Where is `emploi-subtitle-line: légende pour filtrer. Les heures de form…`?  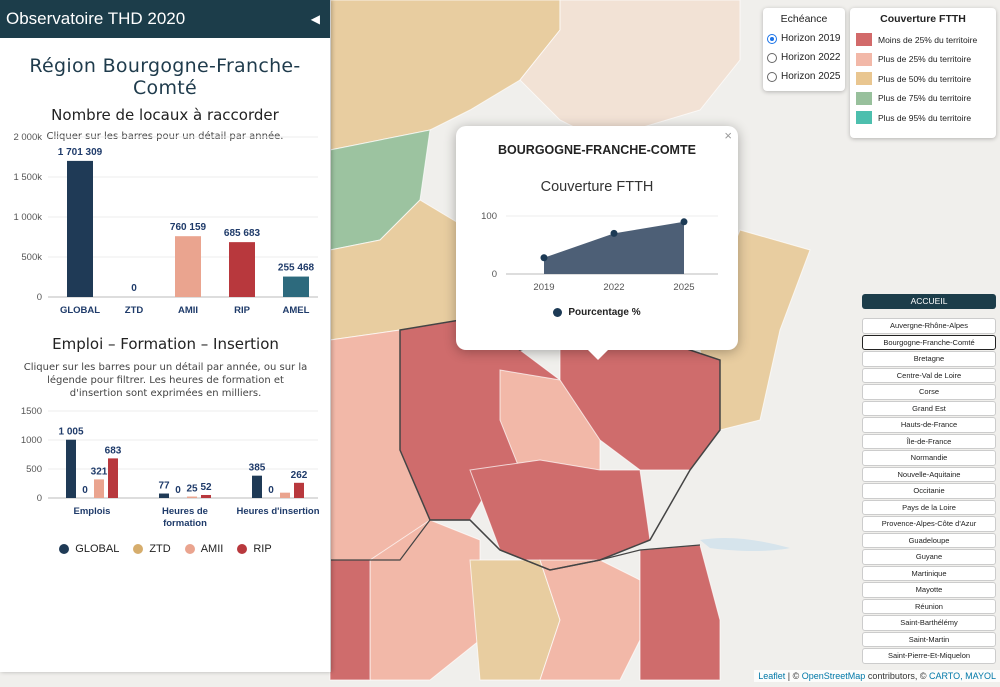
emploi-subtitle-line: légende pour filtrer. Les heures de form… is located at coordinates (165, 380).